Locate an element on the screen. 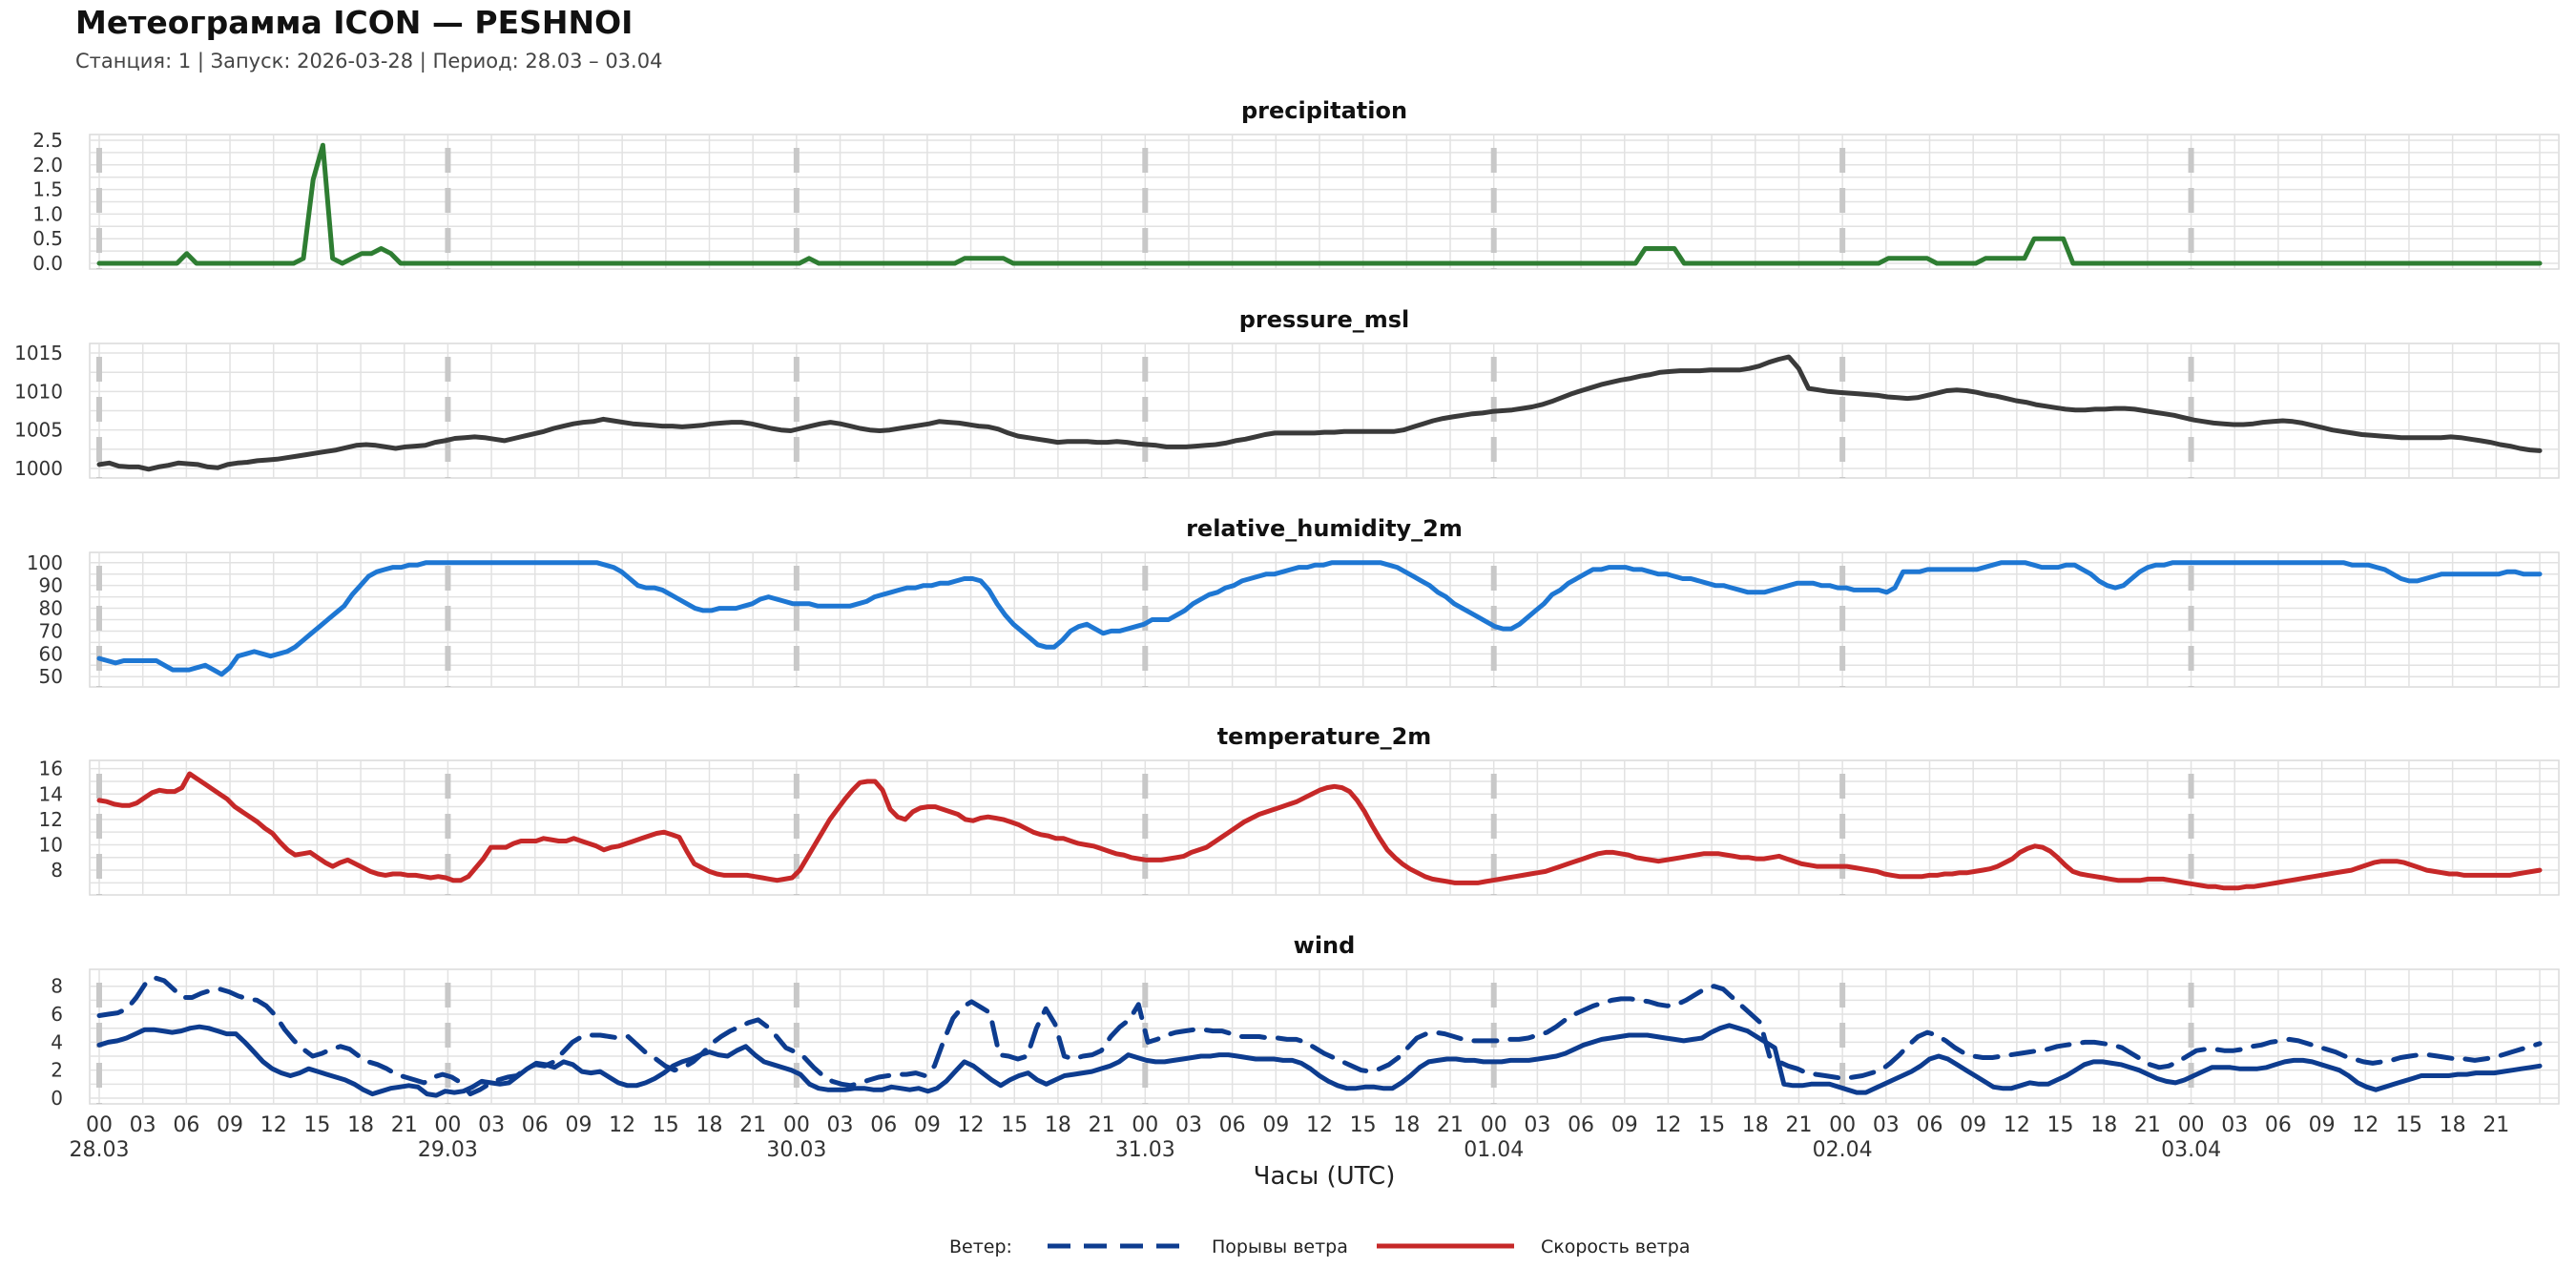  xtick-date-label: 01.04 is located at coordinates (1494, 1150).